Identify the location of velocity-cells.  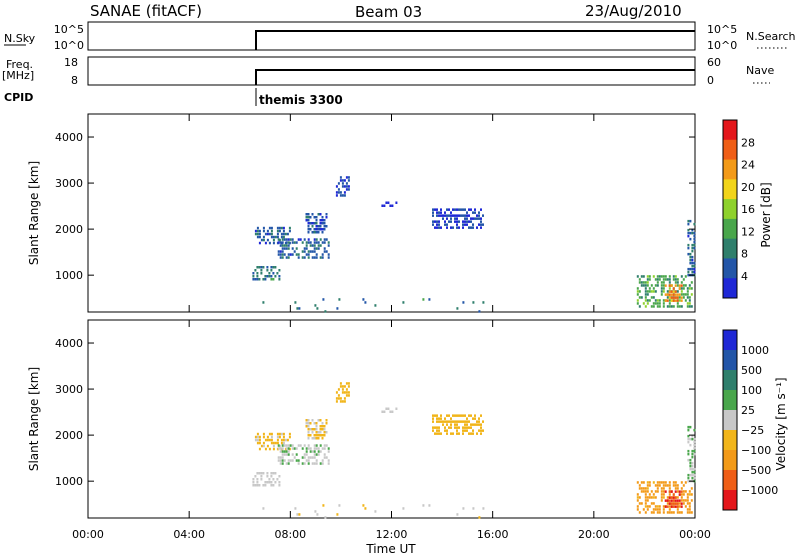
(474, 450).